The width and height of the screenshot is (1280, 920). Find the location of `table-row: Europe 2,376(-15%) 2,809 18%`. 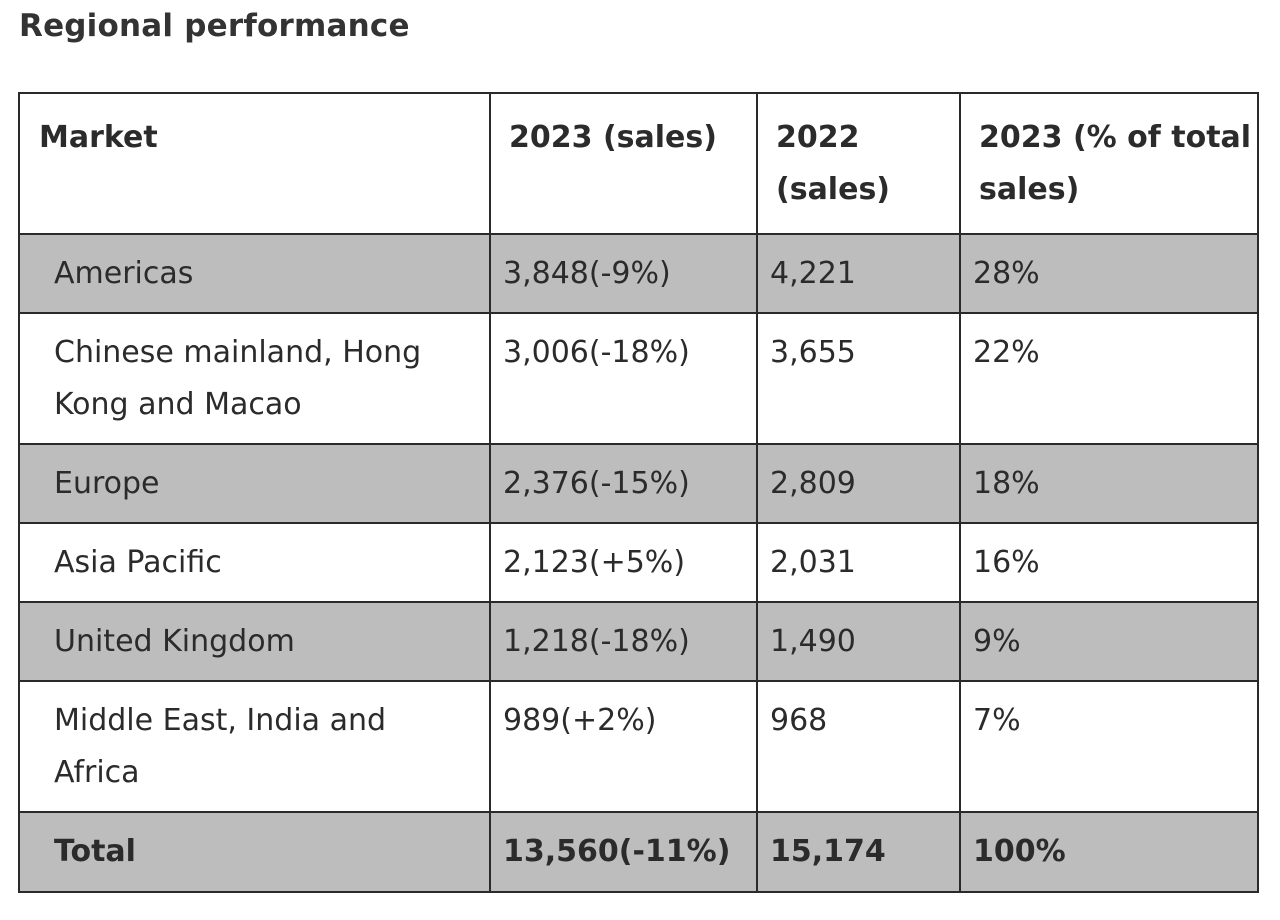

table-row: Europe 2,376(-15%) 2,809 18% is located at coordinates (638, 483).